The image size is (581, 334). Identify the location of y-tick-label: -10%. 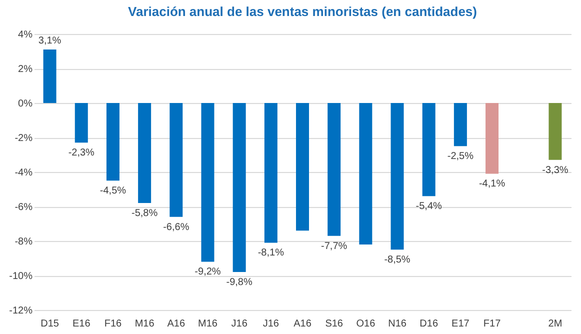
(21, 276).